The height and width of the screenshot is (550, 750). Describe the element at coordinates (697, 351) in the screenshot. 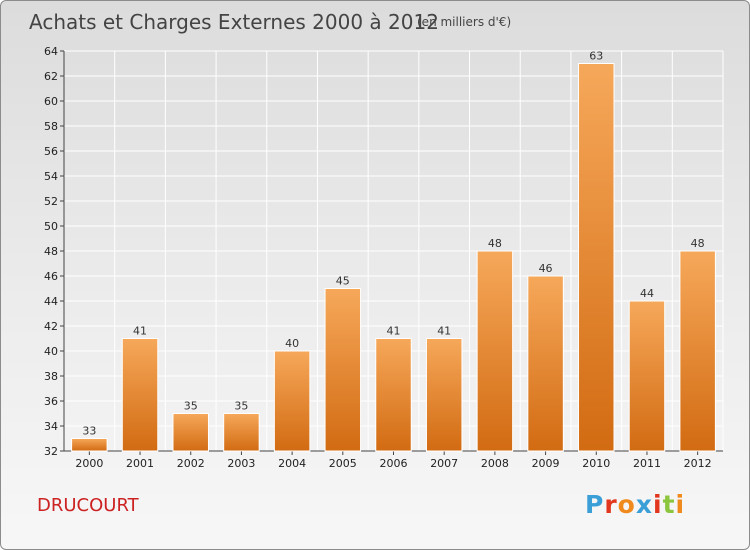

I see `bar-2012` at that location.